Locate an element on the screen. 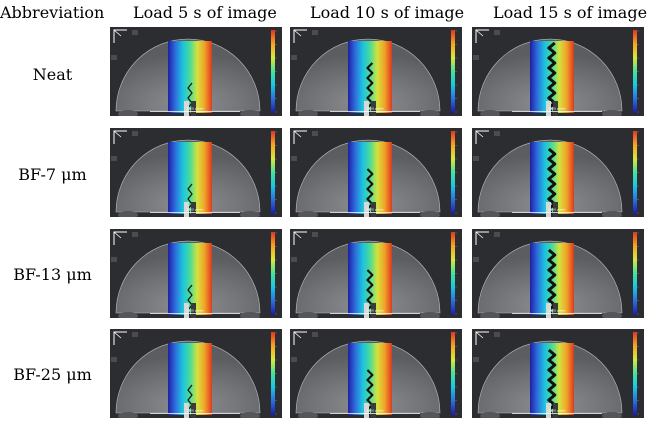 This screenshot has height=425, width=651. row-label-bf-25: BF-25 μm is located at coordinates (52, 374).